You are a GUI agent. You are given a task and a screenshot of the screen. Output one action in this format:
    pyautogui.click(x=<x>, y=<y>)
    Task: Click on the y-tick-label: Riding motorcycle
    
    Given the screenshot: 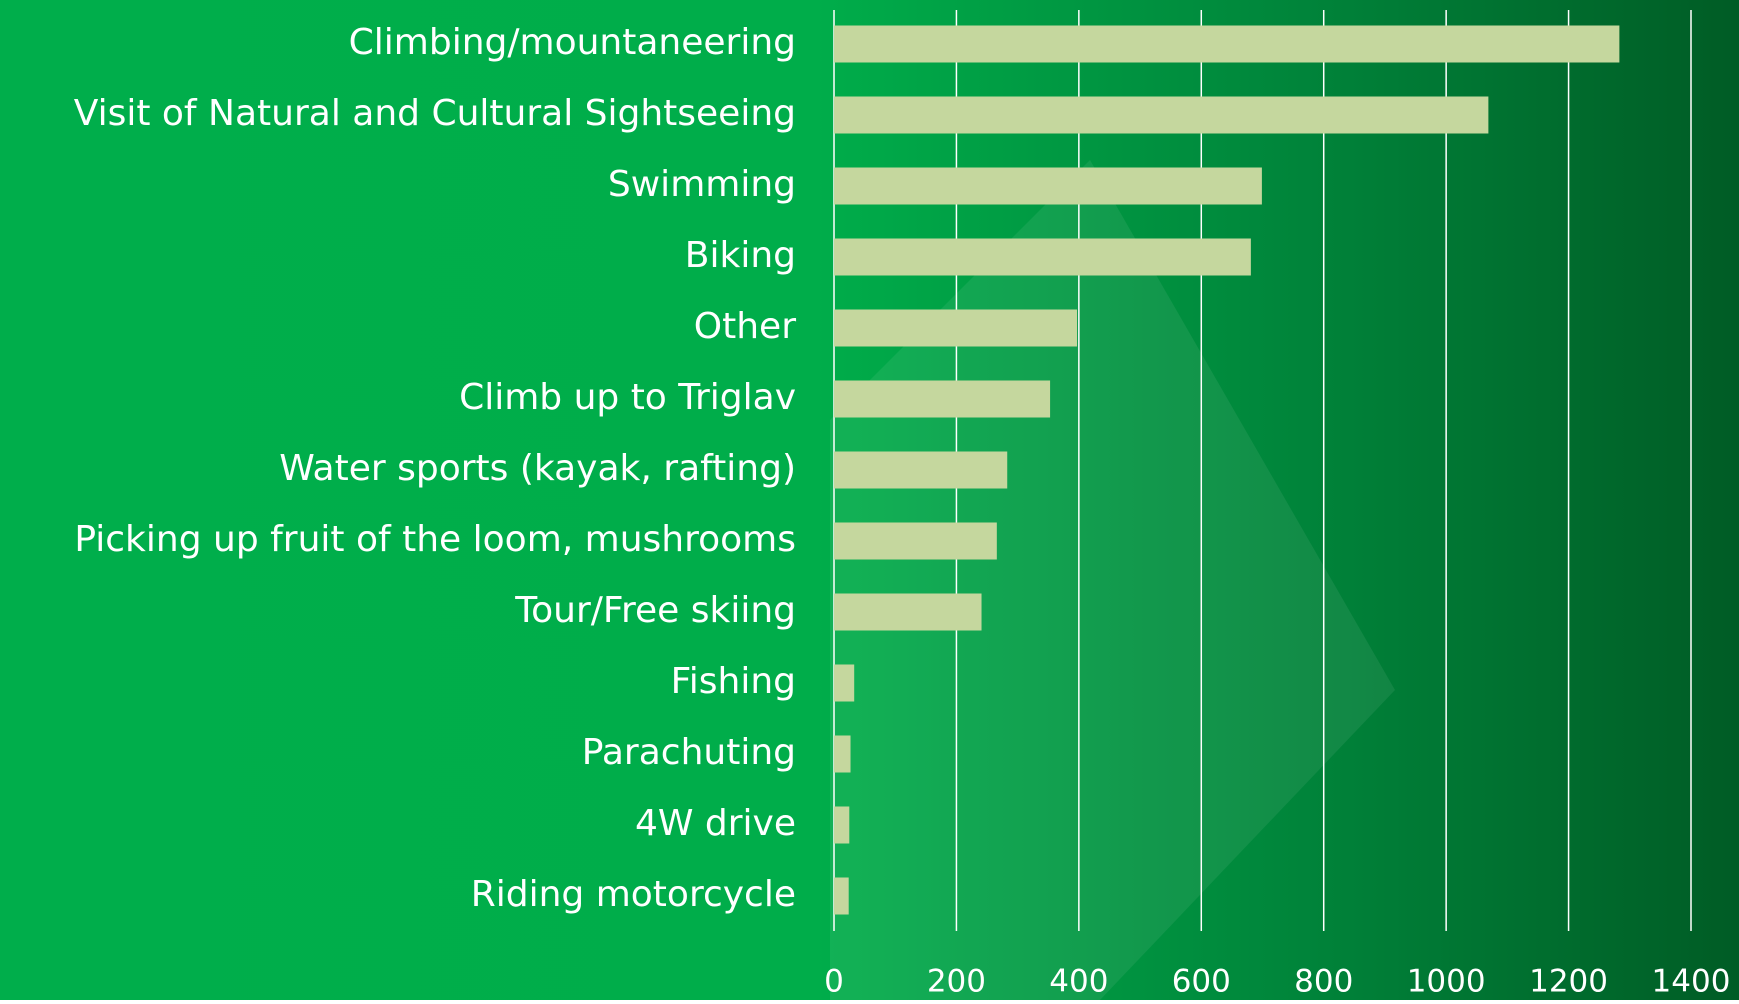 What is the action you would take?
    pyautogui.click(x=633, y=894)
    